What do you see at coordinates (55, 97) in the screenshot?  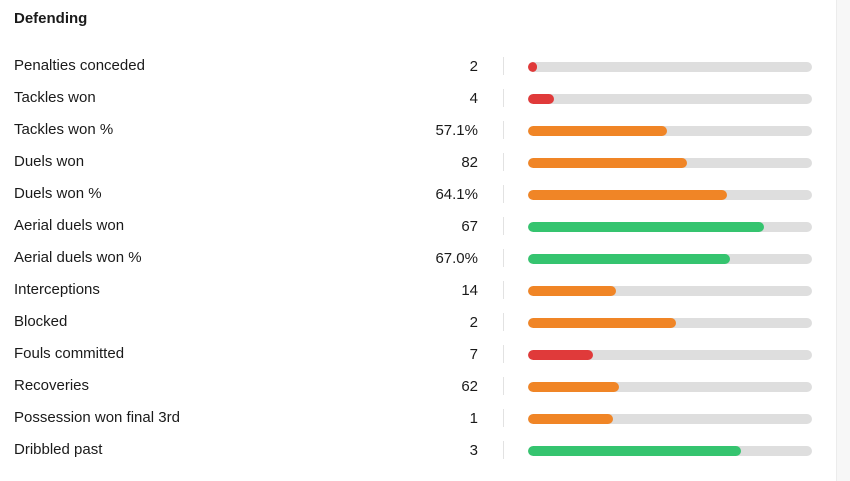 I see `stat-label: Tackles won` at bounding box center [55, 97].